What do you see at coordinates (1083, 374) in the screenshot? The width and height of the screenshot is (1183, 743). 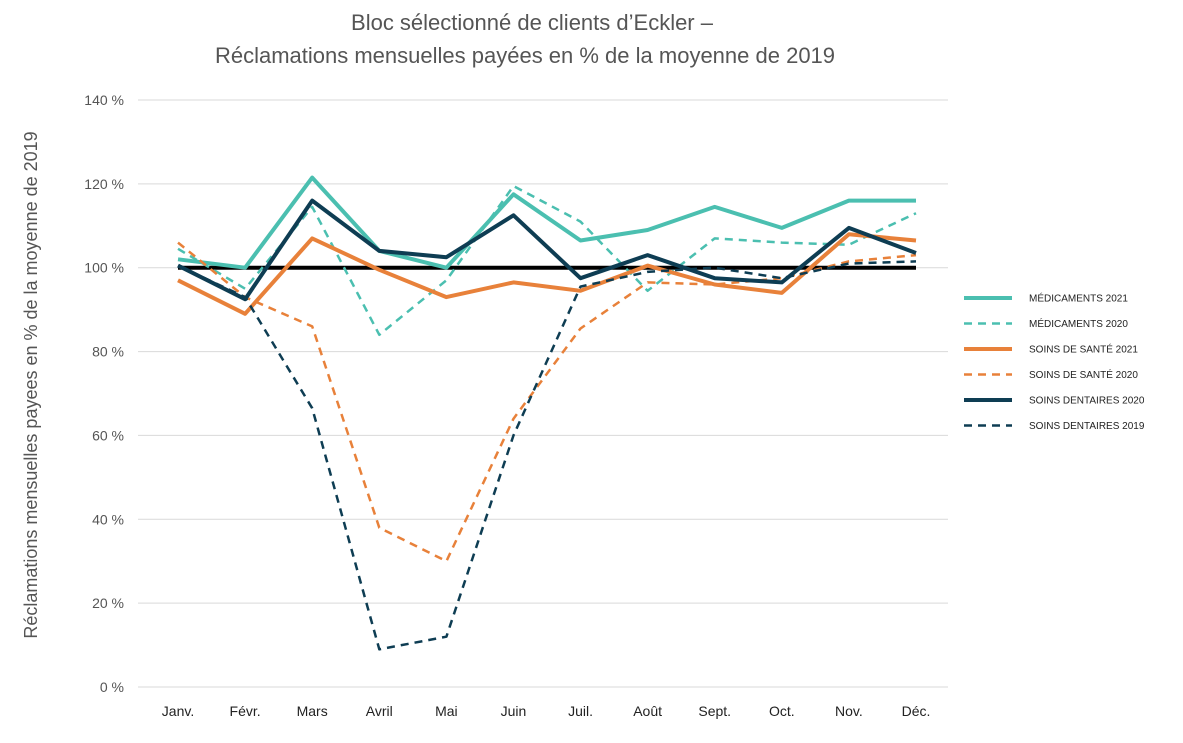 I see `legend-label: SOINS DE SANTÉ 2020` at bounding box center [1083, 374].